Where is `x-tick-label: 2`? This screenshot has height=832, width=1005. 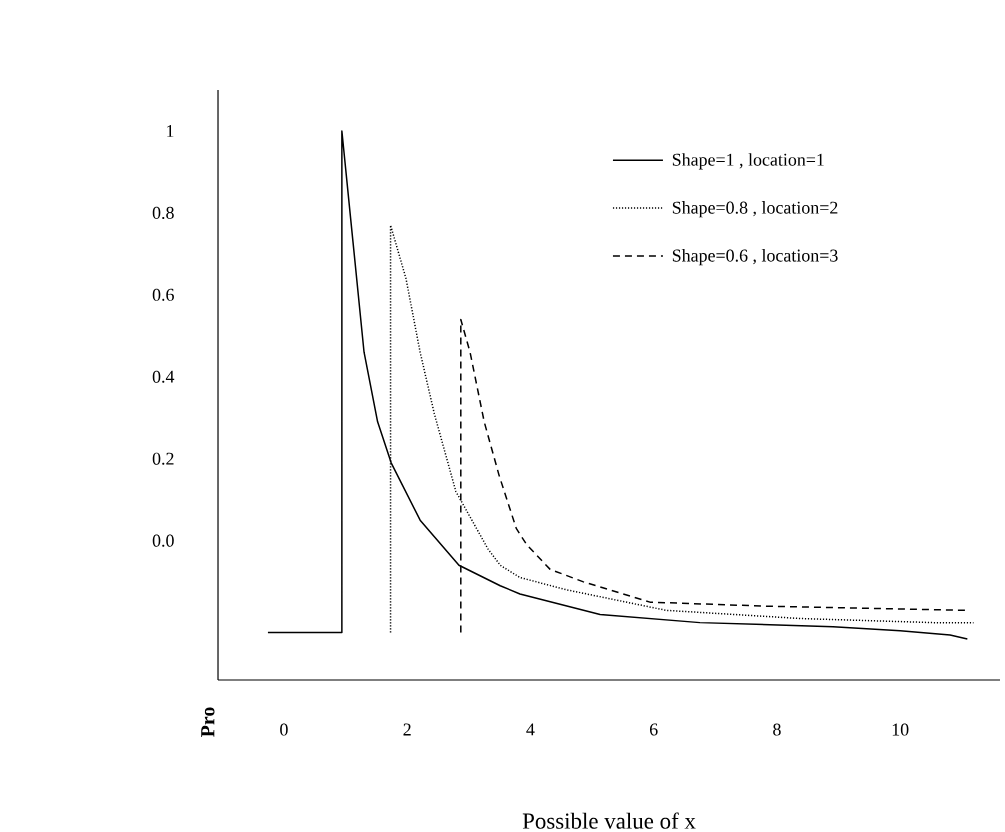
x-tick-label: 2 is located at coordinates (407, 729).